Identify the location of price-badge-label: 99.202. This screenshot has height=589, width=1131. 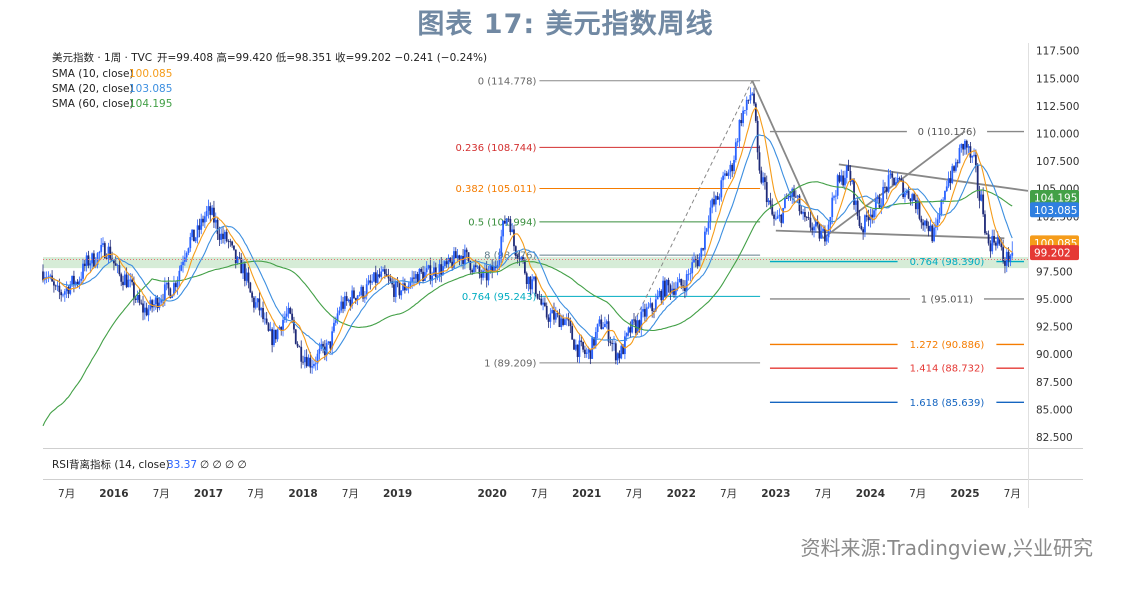
(1052, 254).